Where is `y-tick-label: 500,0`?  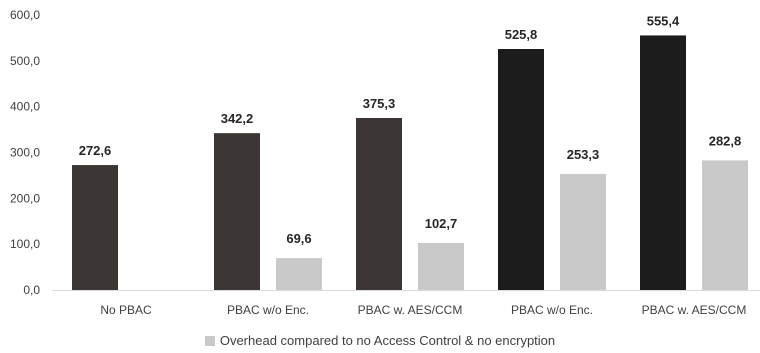 y-tick-label: 500,0 is located at coordinates (25, 61).